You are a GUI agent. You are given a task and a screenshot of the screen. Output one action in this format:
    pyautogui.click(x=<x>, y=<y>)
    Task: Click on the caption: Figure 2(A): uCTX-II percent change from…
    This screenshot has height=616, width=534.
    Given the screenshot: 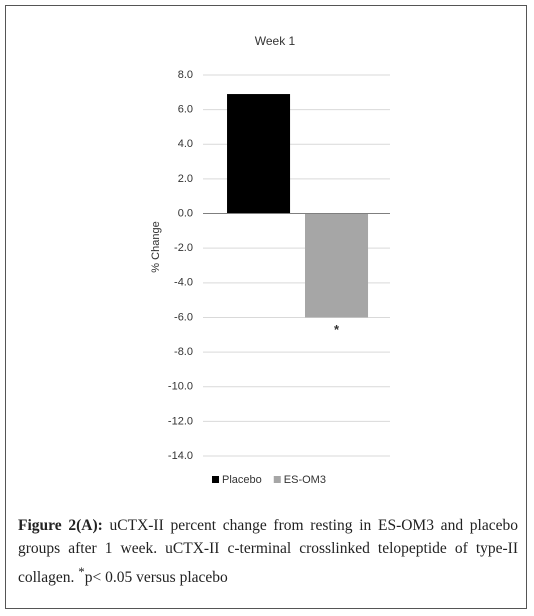 What is the action you would take?
    pyautogui.click(x=268, y=551)
    